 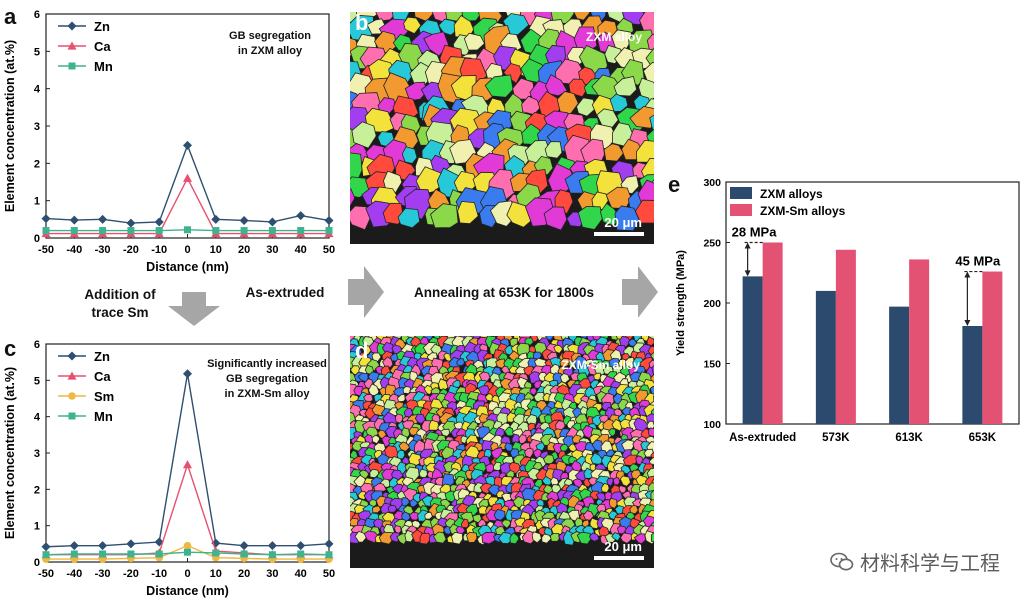 What do you see at coordinates (712, 365) in the screenshot?
I see `chart-e-ytick-label: 150` at bounding box center [712, 365].